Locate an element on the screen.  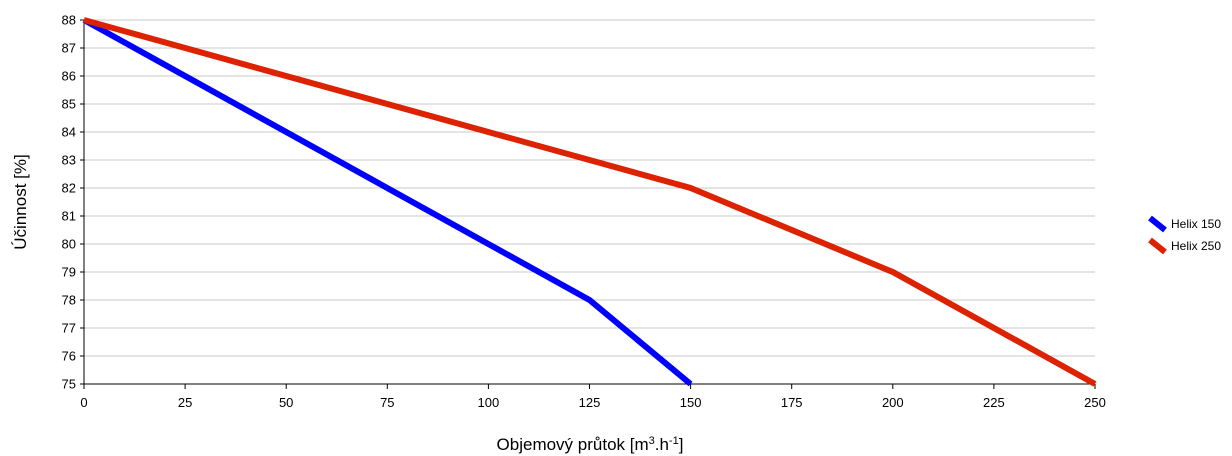
x-tick-label: 200 is located at coordinates (893, 402).